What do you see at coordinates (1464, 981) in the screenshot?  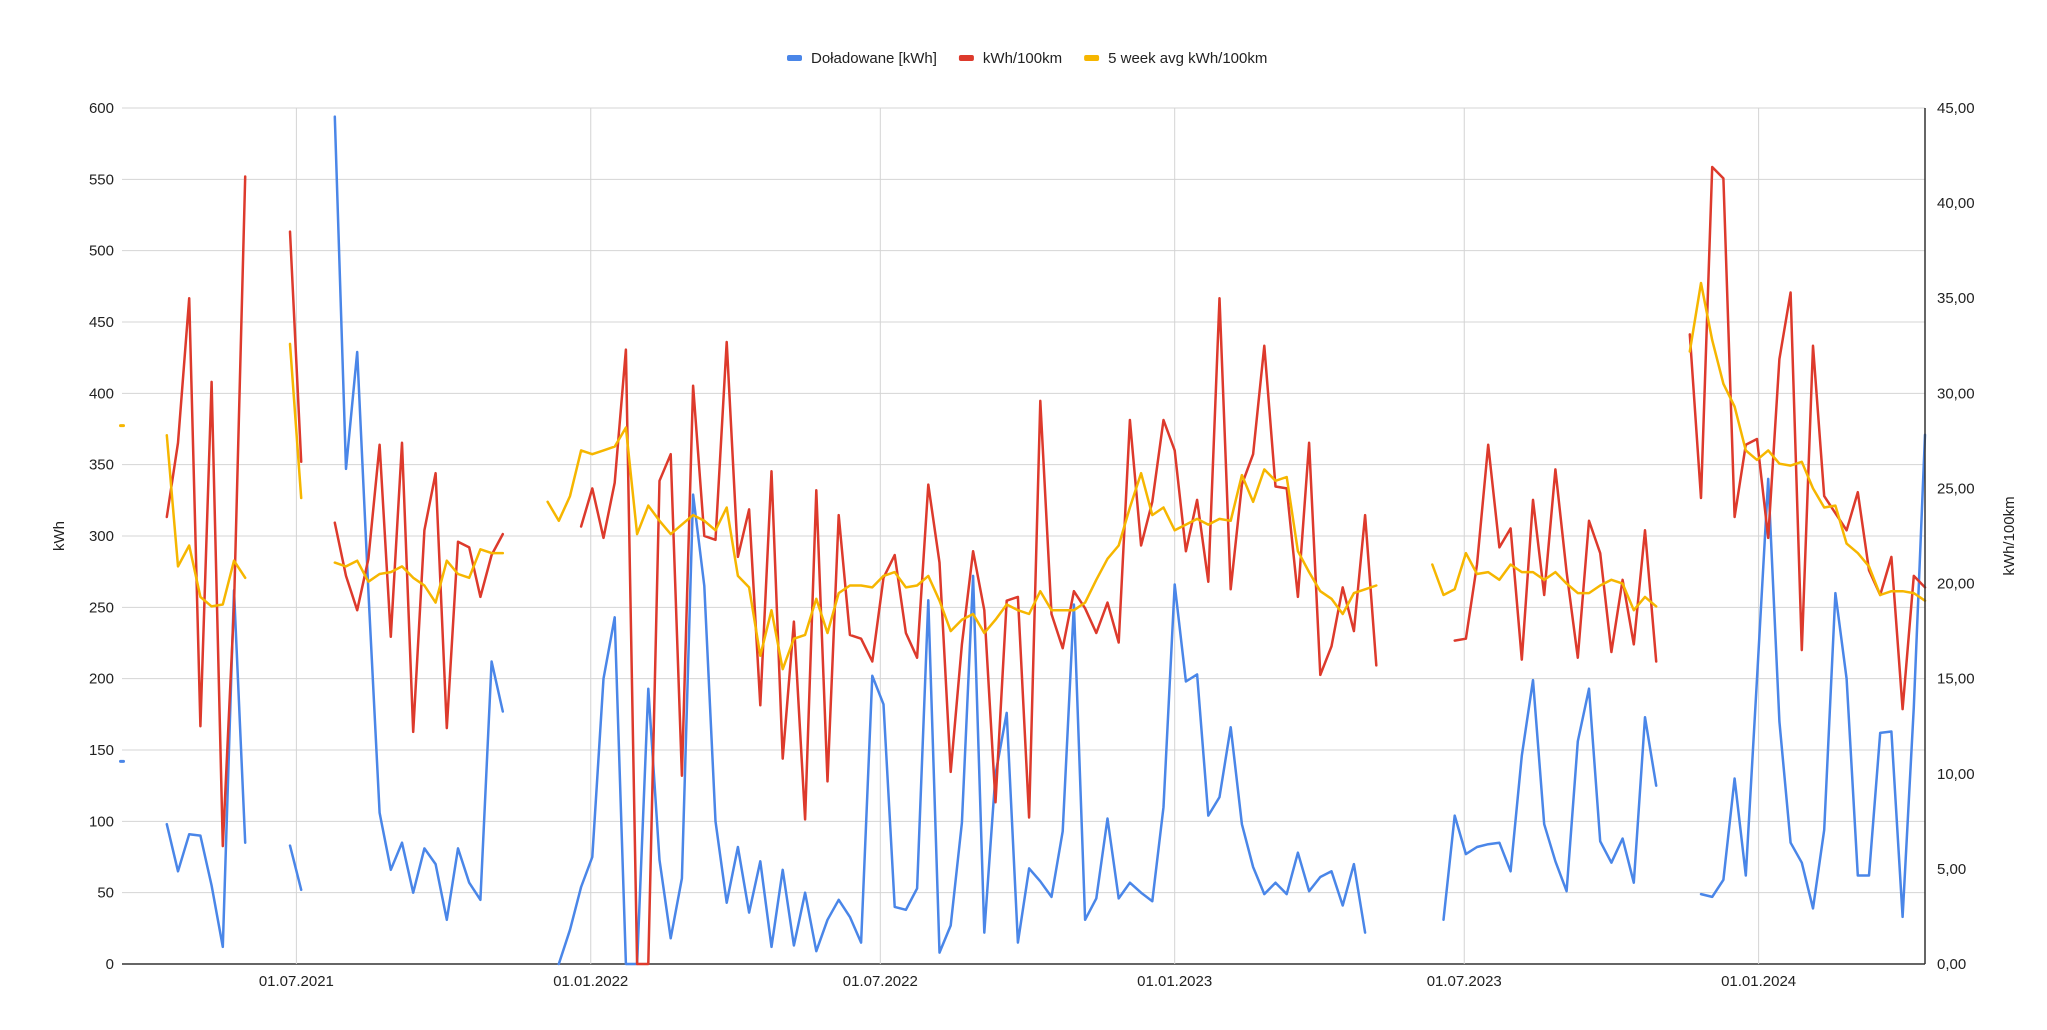 I see `x-tick-label: 01.07.2023` at bounding box center [1464, 981].